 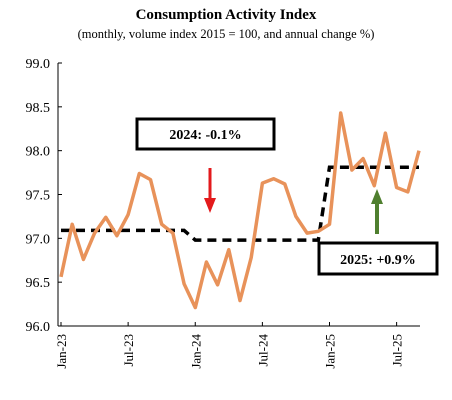 What do you see at coordinates (377, 211) in the screenshot?
I see `up-arrow-icon` at bounding box center [377, 211].